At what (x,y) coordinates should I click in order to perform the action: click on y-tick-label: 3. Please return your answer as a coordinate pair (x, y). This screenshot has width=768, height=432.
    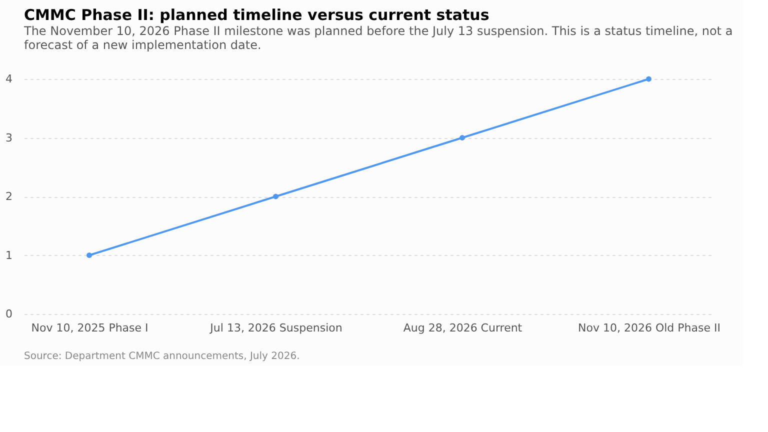
    Looking at the image, I should click on (9, 137).